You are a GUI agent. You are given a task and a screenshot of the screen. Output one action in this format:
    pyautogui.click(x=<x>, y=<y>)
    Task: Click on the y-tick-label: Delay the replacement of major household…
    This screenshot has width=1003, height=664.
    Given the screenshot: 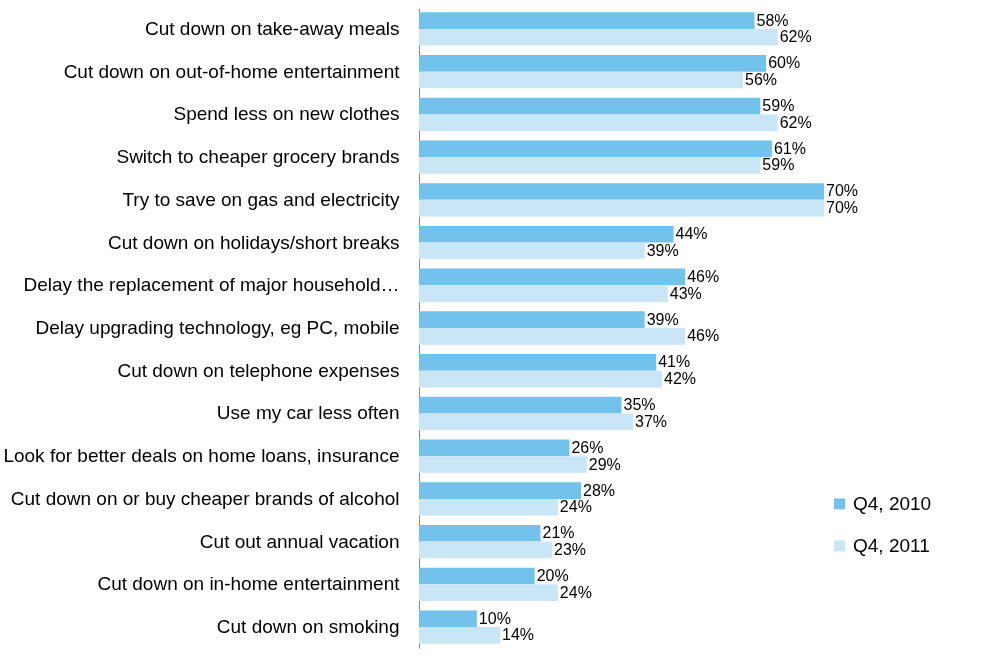 What is the action you would take?
    pyautogui.click(x=211, y=285)
    